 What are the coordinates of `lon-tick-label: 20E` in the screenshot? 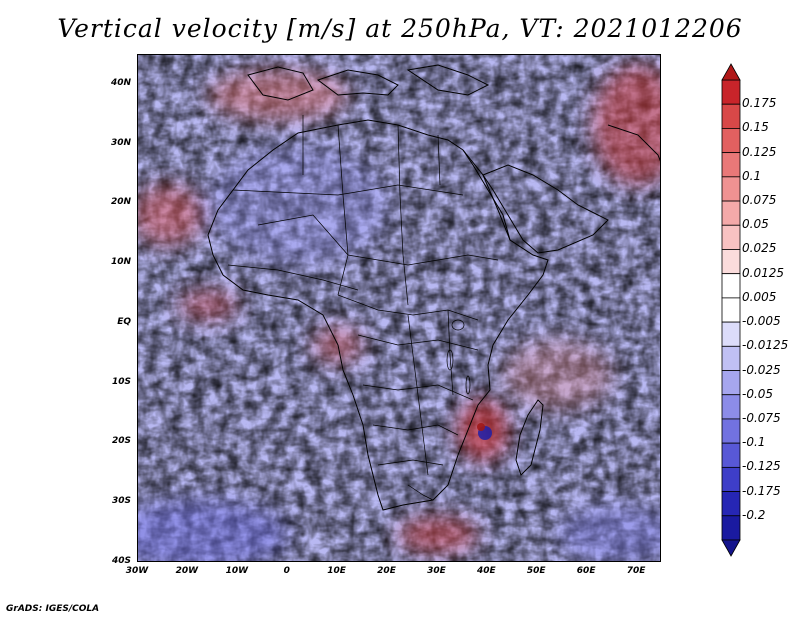 It's located at (386, 571).